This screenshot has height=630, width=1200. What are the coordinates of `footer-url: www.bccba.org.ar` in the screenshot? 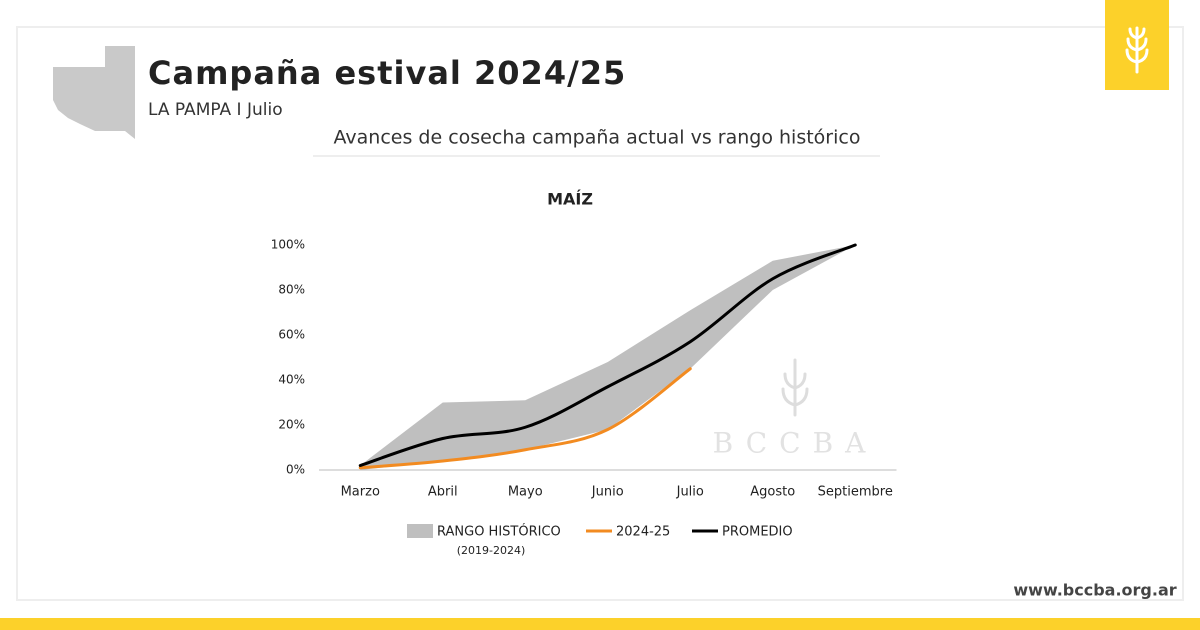 It's located at (1094, 590).